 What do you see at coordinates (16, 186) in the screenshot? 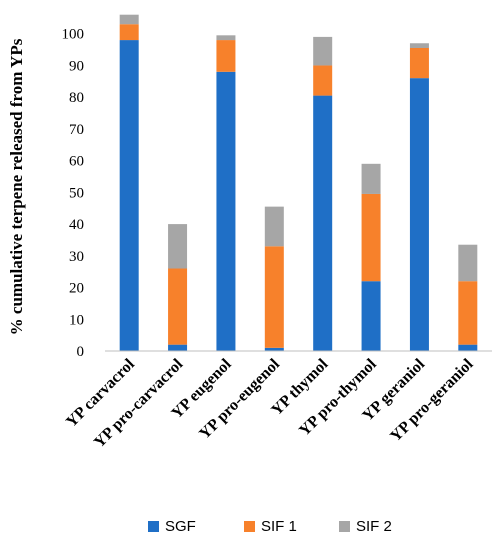
I see `y-axis-title: % cumulative terpene released from YPs` at bounding box center [16, 186].